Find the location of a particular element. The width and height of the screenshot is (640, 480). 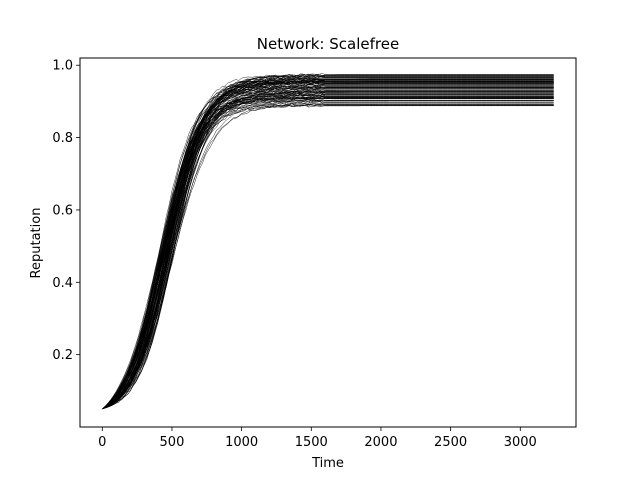

x-tick-label: 2000 is located at coordinates (380, 442).